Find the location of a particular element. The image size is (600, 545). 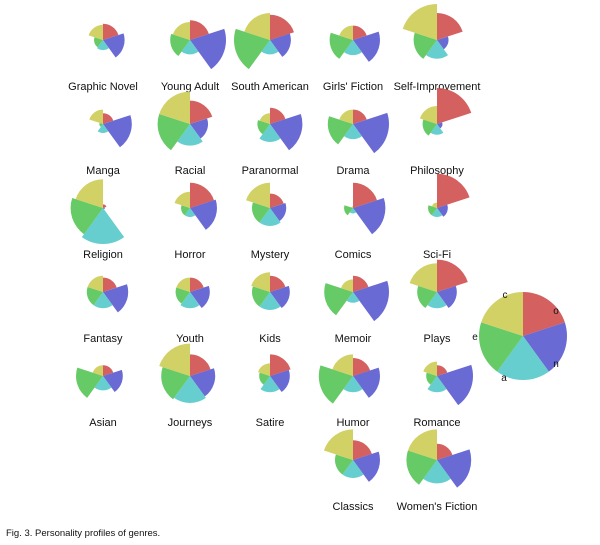

genre-glyph-kids: Kids is located at coordinates (270, 308).